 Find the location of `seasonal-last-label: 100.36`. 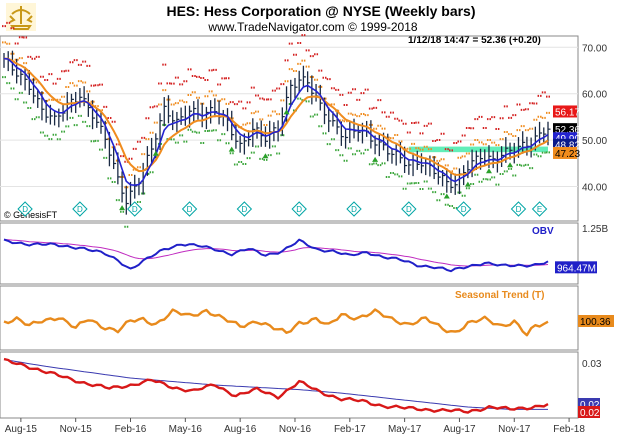

seasonal-last-label: 100.36 is located at coordinates (595, 322).